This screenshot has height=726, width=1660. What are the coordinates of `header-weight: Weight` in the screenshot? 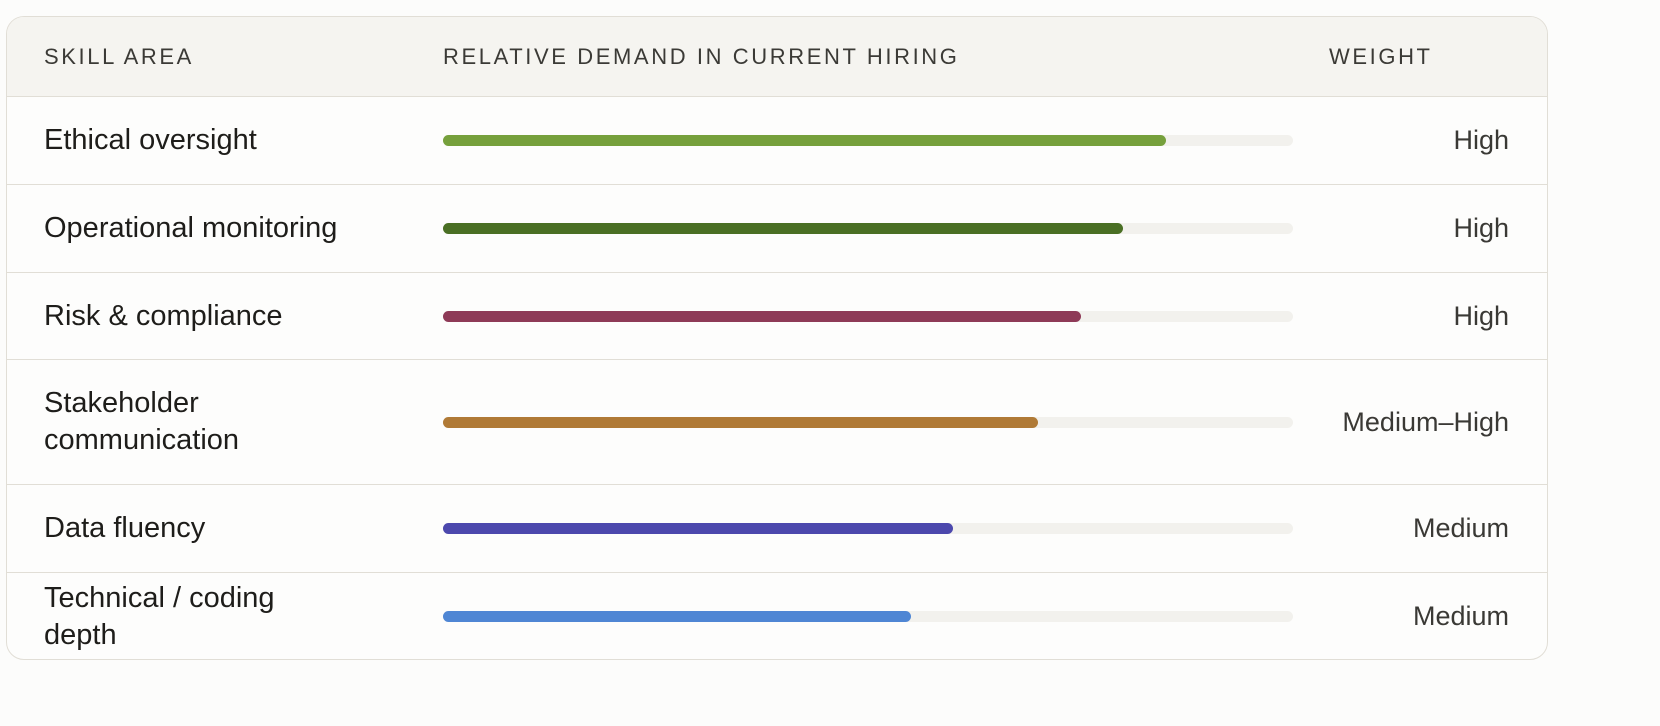 It's located at (1381, 56).